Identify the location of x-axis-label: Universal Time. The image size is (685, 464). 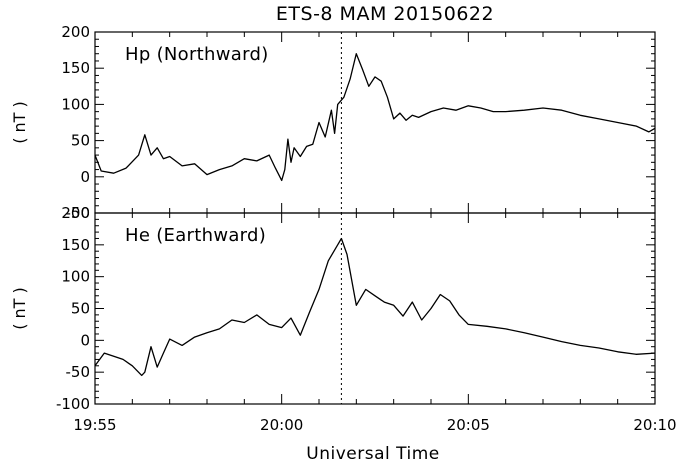
(372, 454).